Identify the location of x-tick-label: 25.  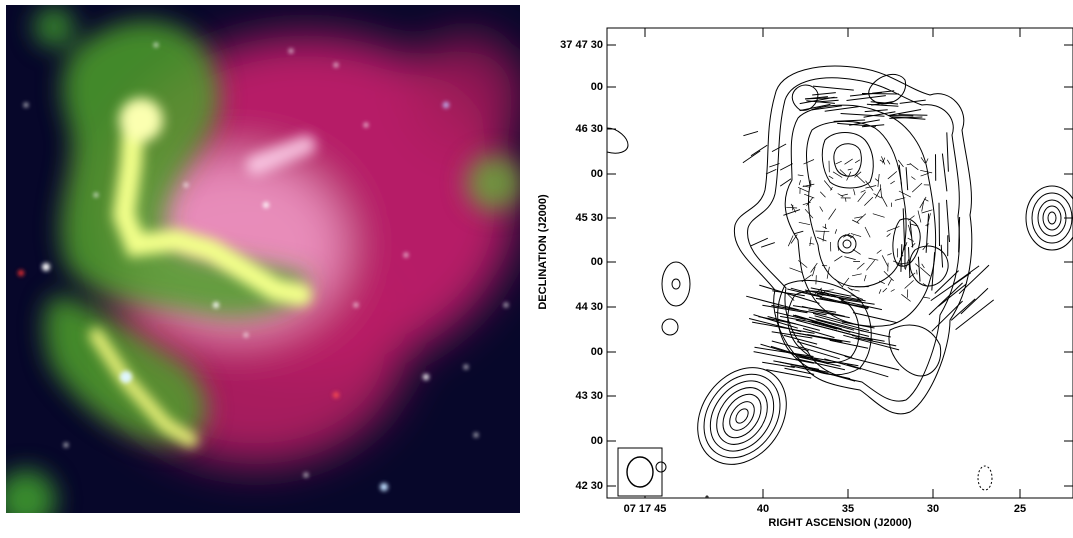
(1020, 509).